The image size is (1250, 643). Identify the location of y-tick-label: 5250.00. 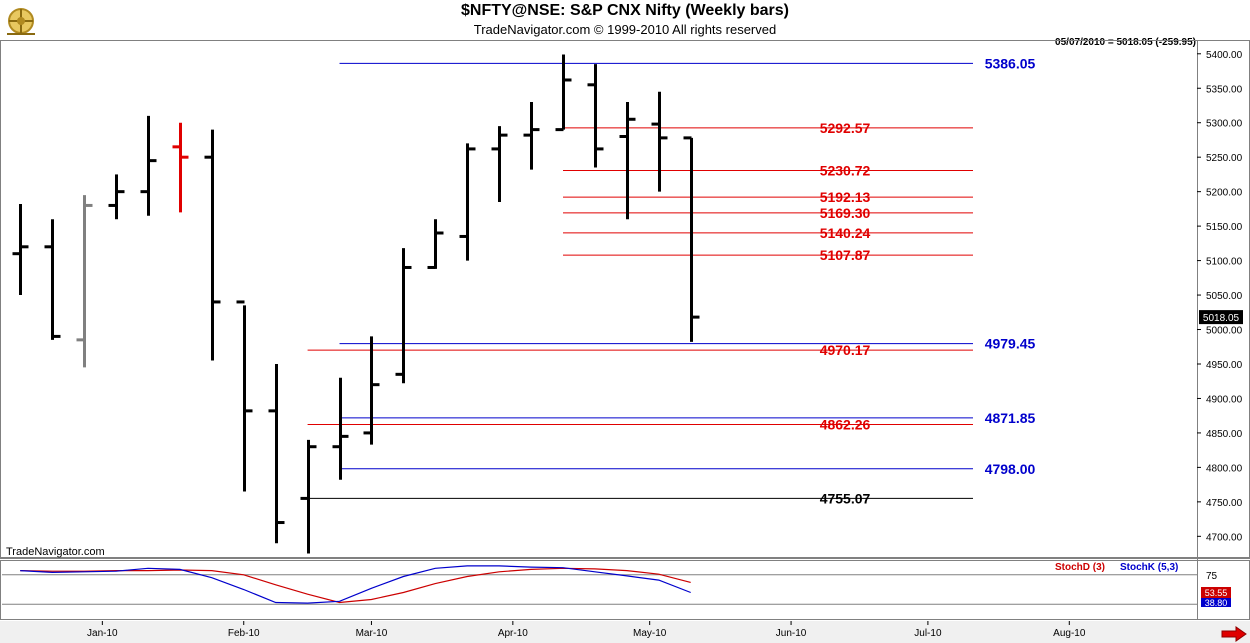
(1224, 158).